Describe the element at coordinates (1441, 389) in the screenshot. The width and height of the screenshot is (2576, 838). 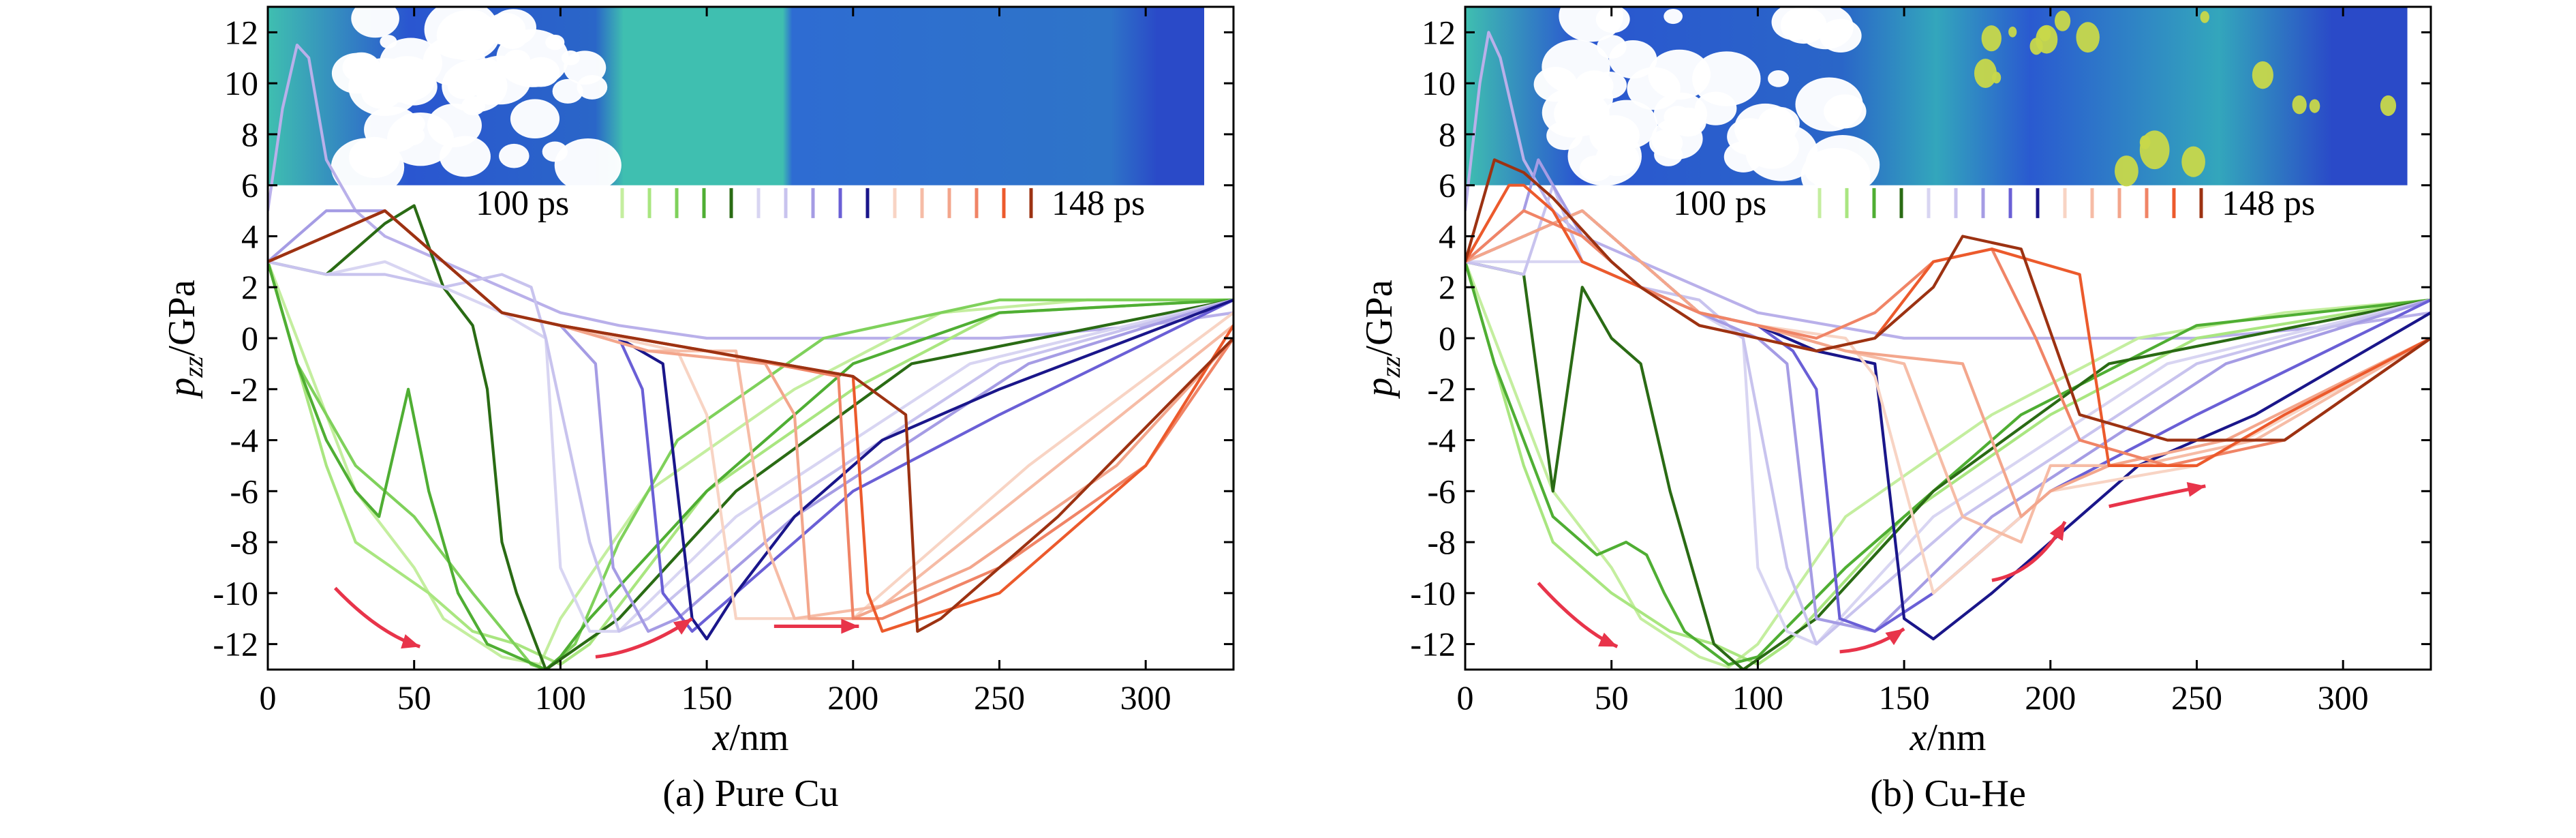
I see `y-tick-label: -2` at that location.